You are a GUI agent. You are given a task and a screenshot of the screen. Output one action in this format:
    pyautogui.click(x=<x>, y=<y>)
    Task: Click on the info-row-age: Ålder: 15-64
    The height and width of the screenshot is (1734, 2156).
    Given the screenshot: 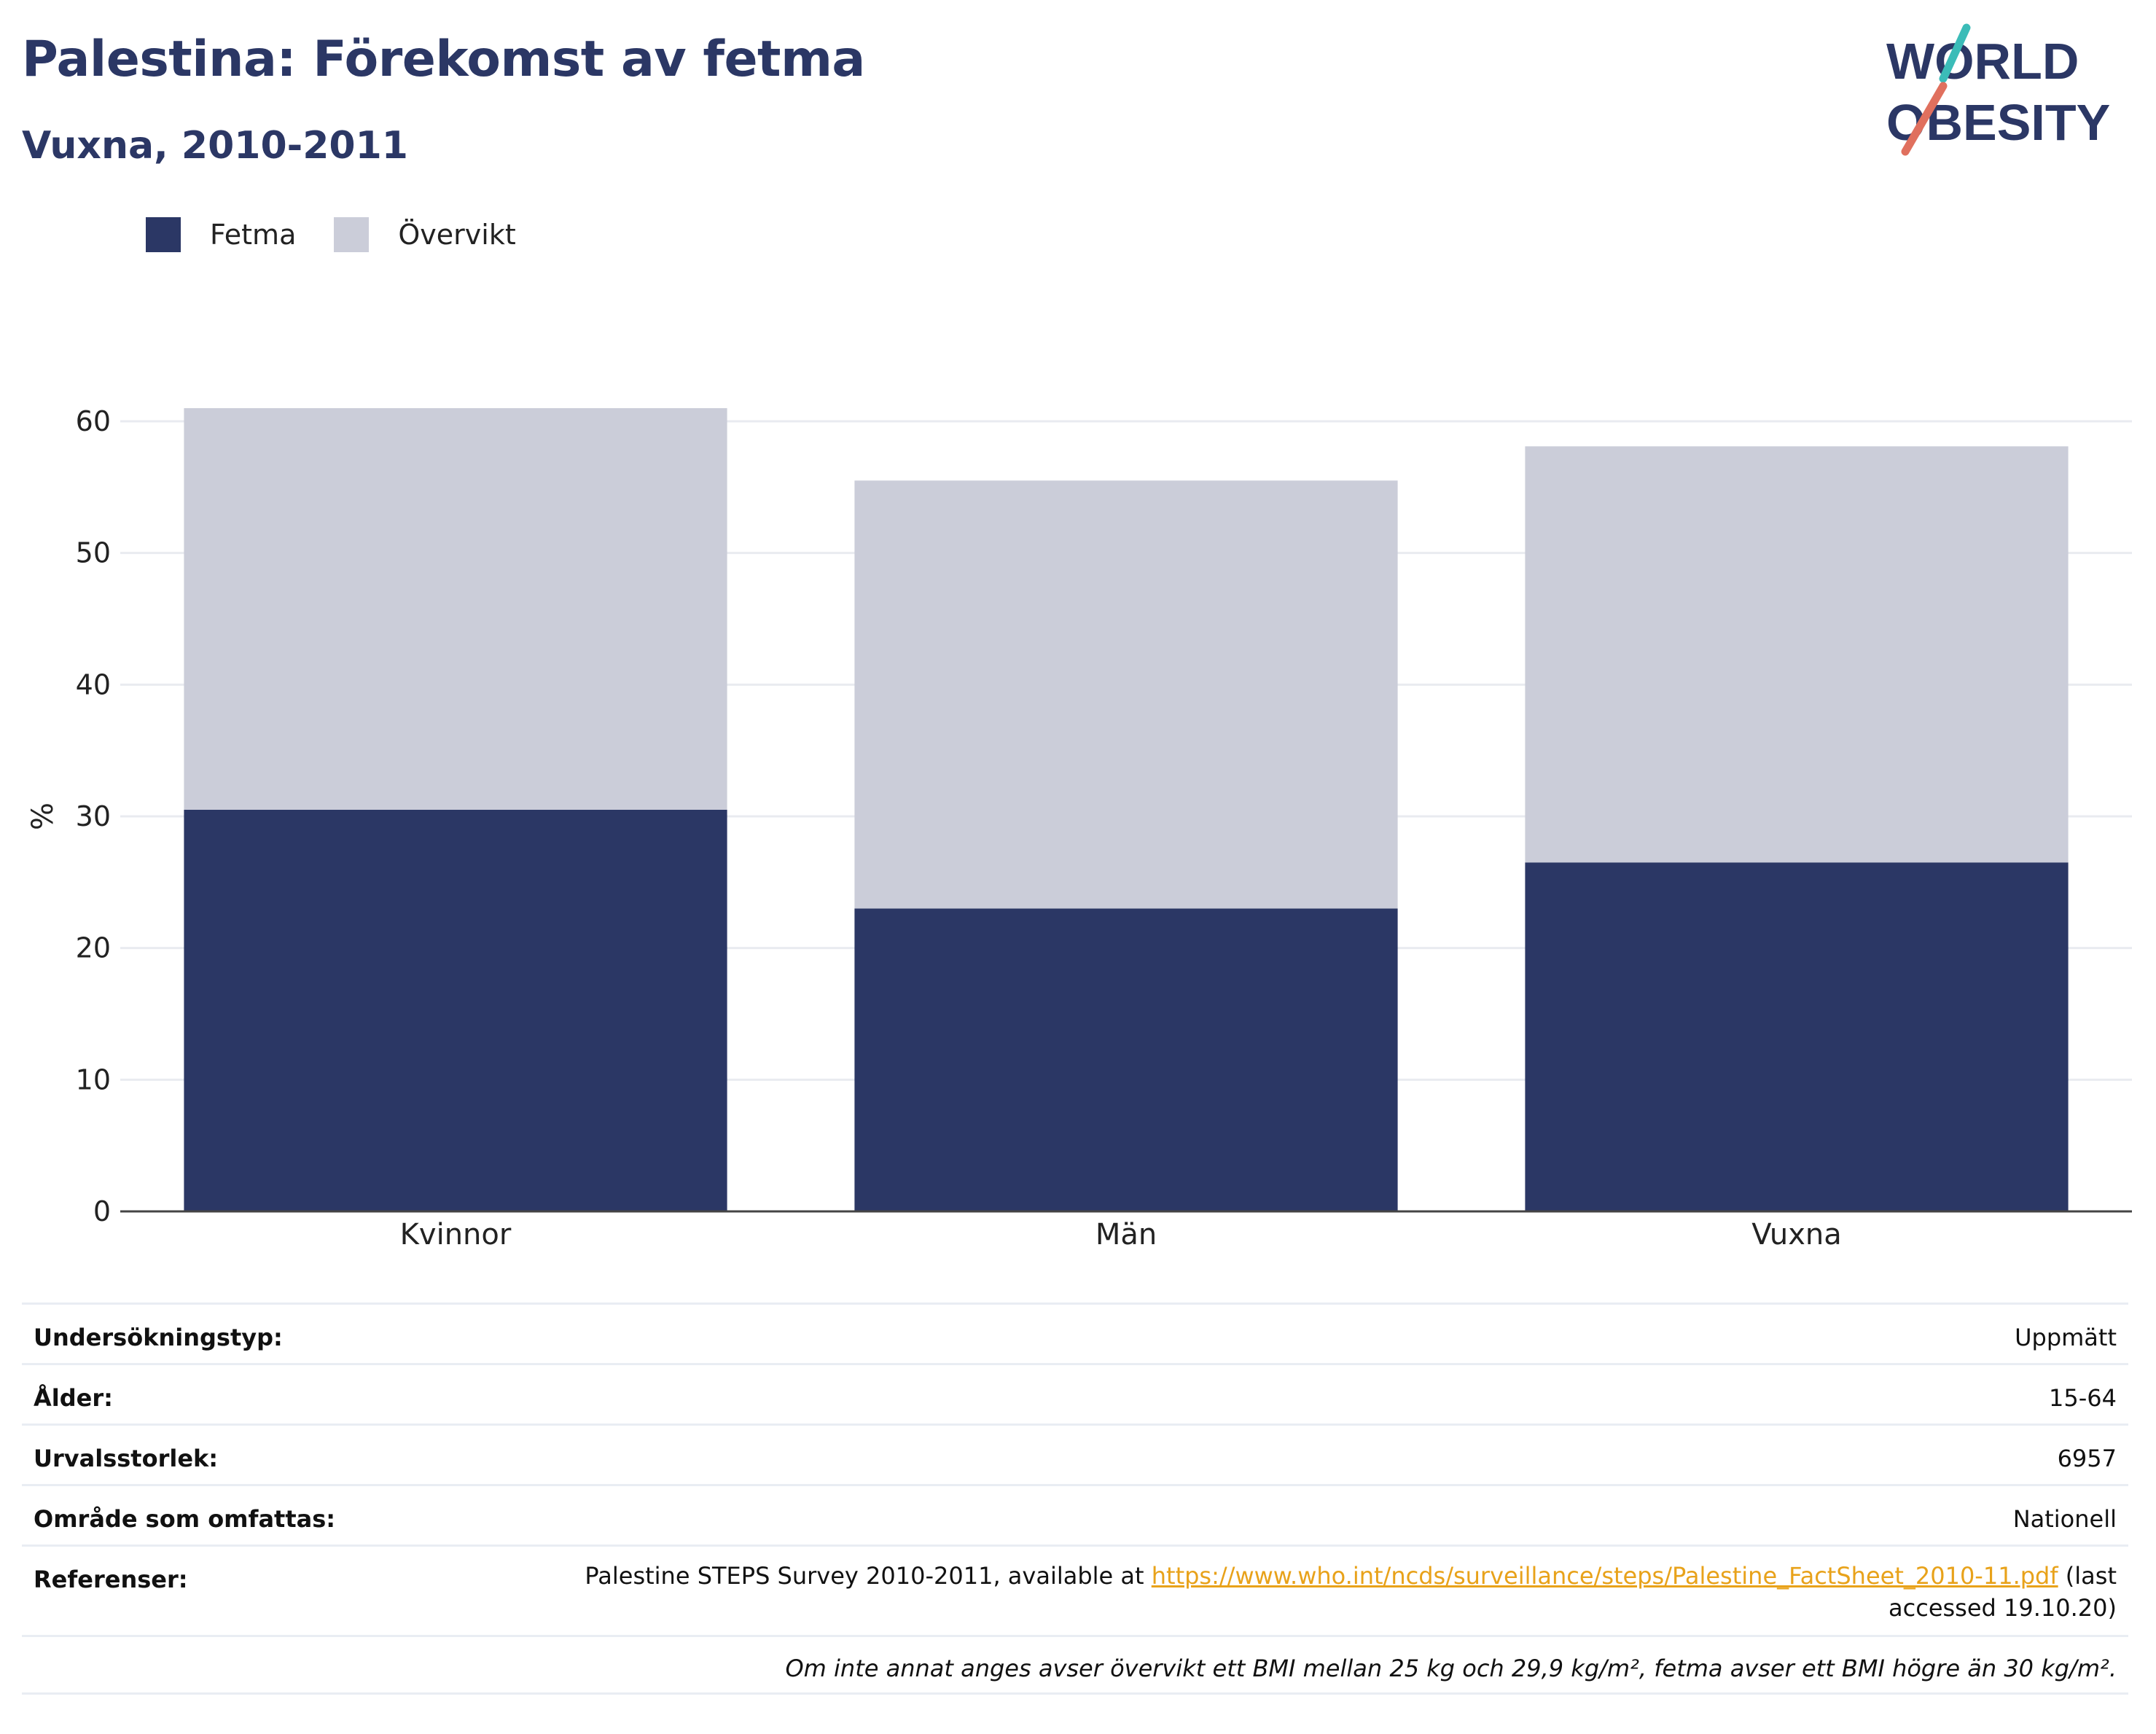 What is the action you would take?
    pyautogui.click(x=1075, y=1393)
    